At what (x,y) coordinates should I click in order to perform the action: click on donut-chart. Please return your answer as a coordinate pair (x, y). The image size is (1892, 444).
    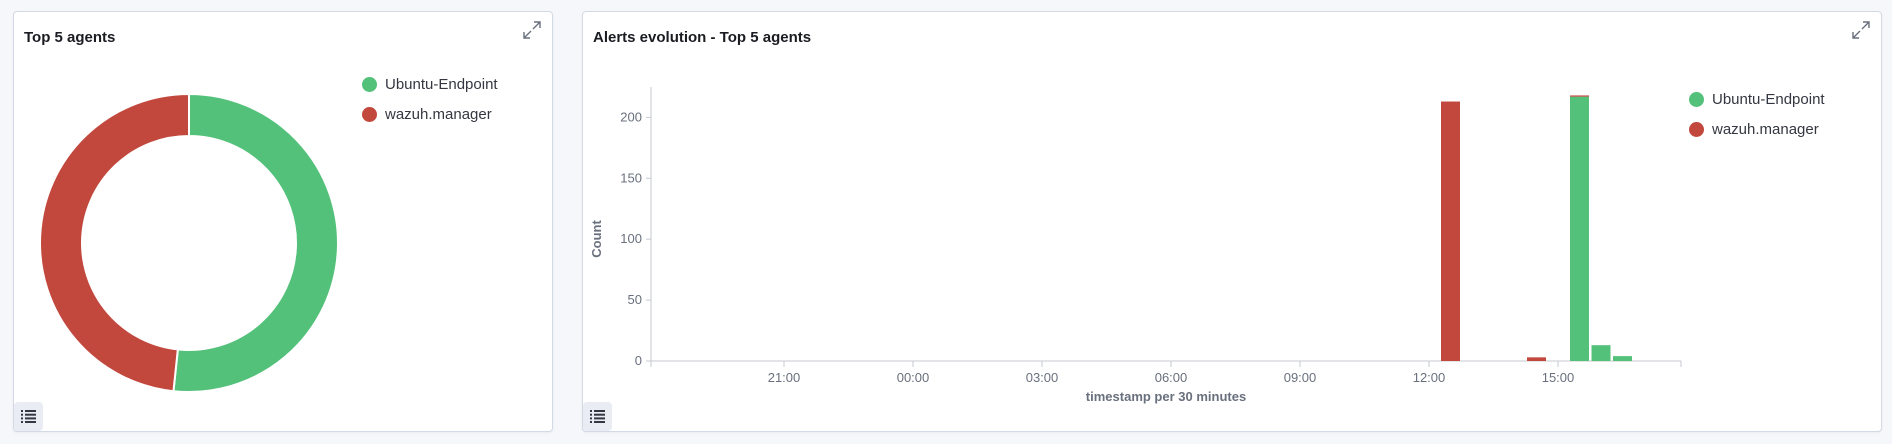
    Looking at the image, I should click on (189, 242).